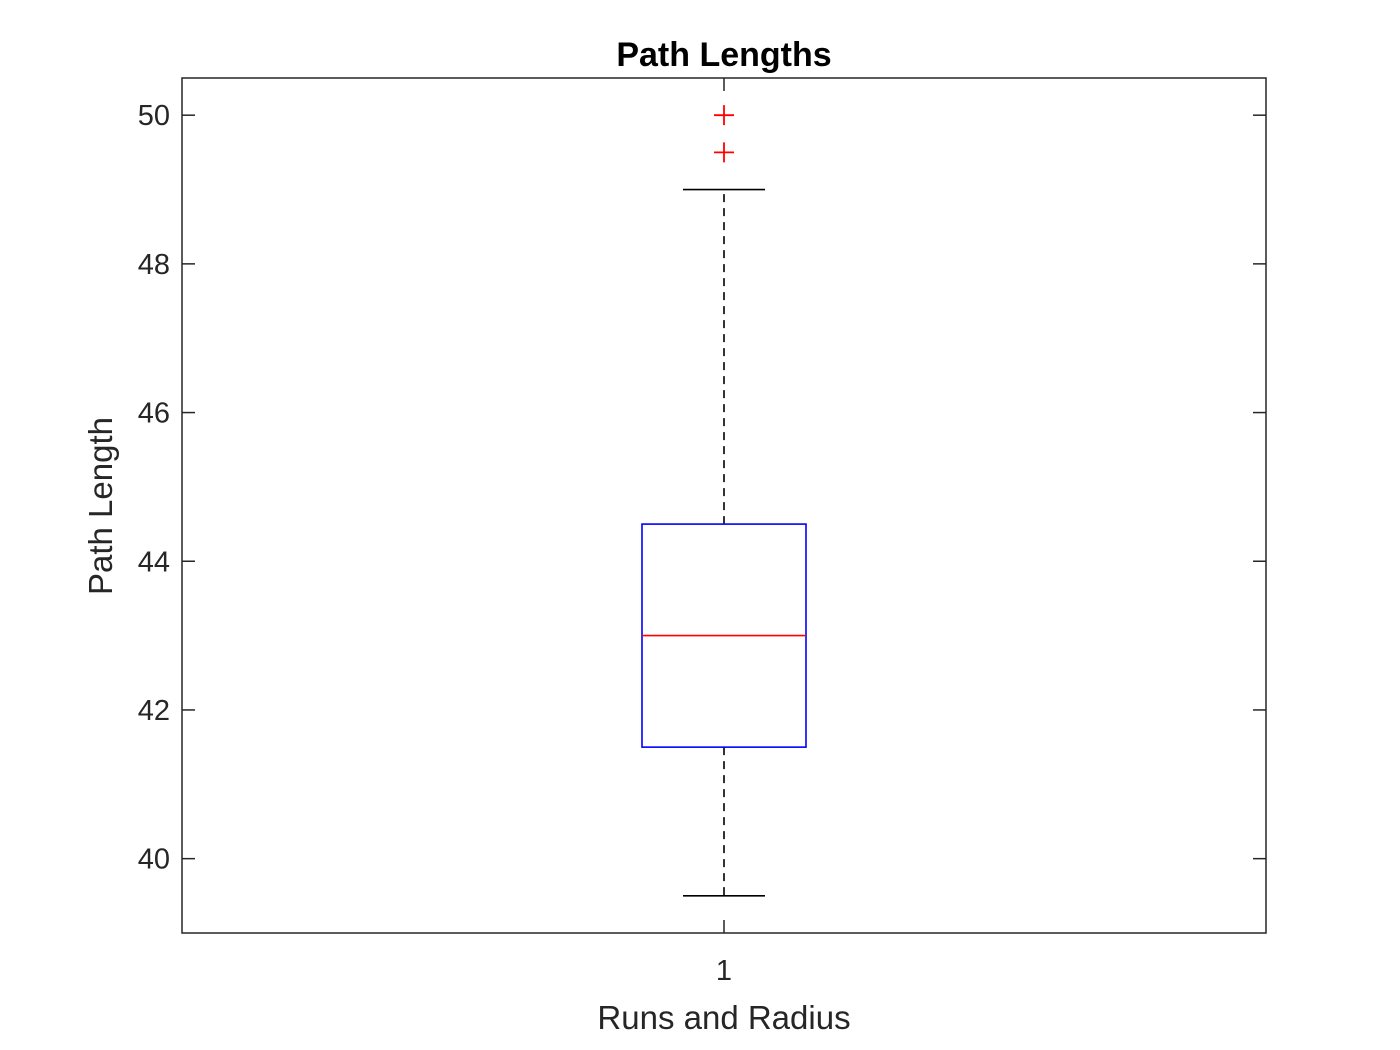 This screenshot has height=1050, width=1400. What do you see at coordinates (723, 1017) in the screenshot?
I see `x-axis-label: Runs and Radius` at bounding box center [723, 1017].